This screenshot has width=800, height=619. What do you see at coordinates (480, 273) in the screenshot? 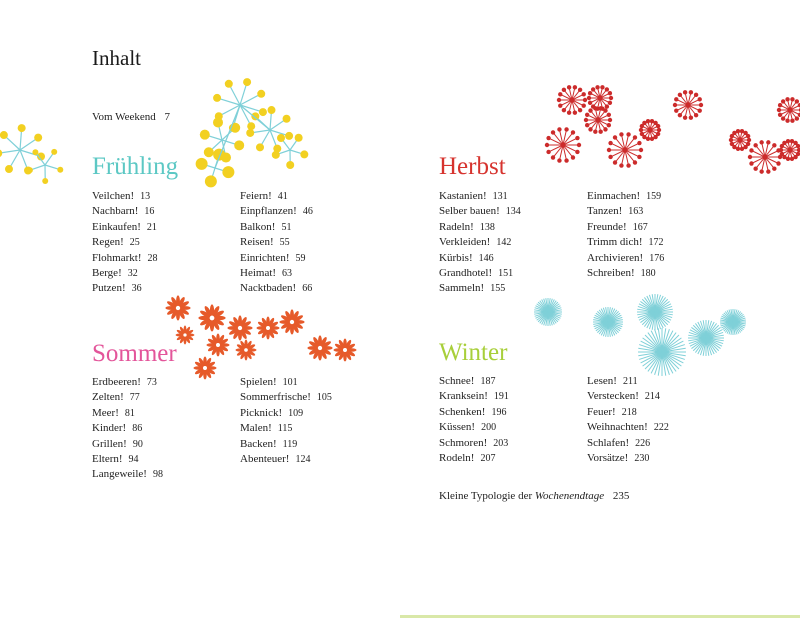
I see `toc-entry: Grandhotel! 151` at bounding box center [480, 273].